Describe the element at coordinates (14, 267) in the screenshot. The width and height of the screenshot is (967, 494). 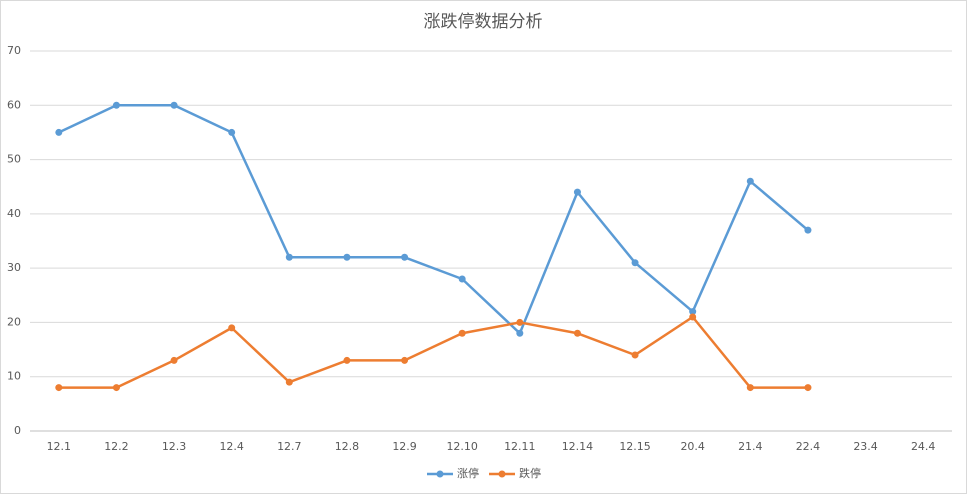
I see `y-tick-label: 30` at that location.